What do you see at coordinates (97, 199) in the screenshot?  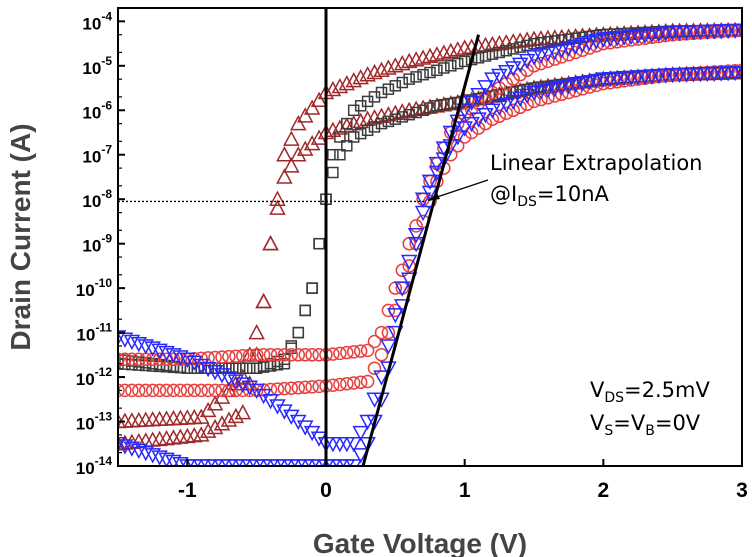 I see `y-tick-label: 10⁻⁸` at bounding box center [97, 199].